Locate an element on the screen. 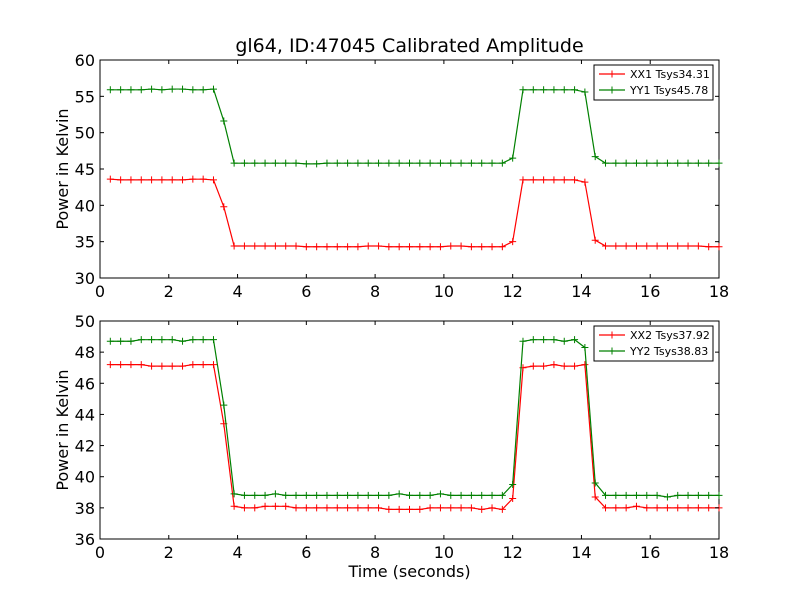 This screenshot has width=800, height=605. x-tick-label: 14 is located at coordinates (581, 291).